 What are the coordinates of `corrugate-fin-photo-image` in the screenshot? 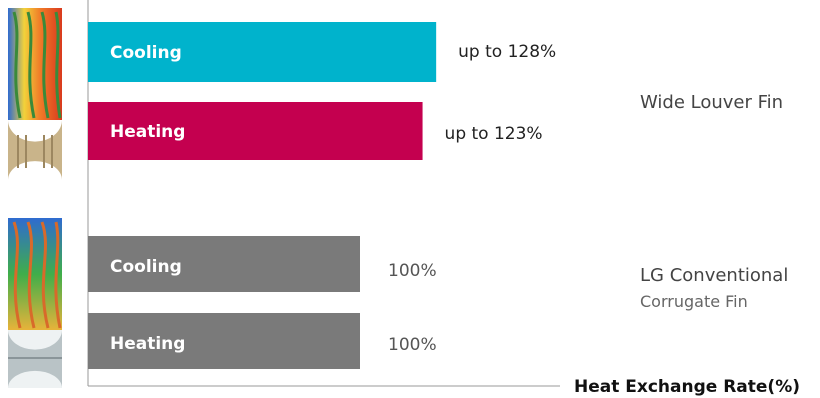 It's located at (35, 359).